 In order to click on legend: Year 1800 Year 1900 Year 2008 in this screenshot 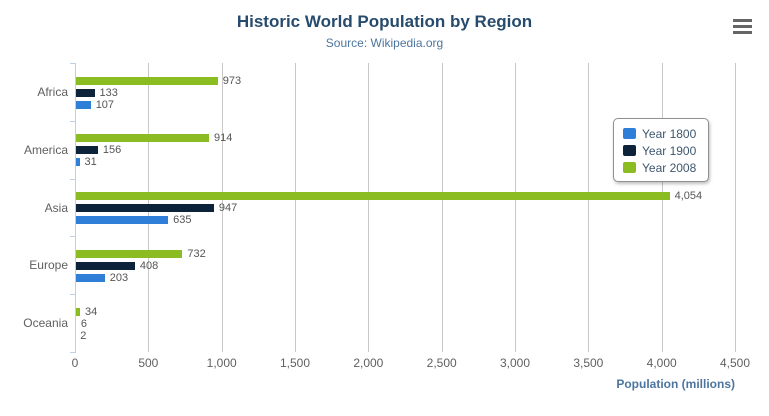, I will do `click(661, 150)`.